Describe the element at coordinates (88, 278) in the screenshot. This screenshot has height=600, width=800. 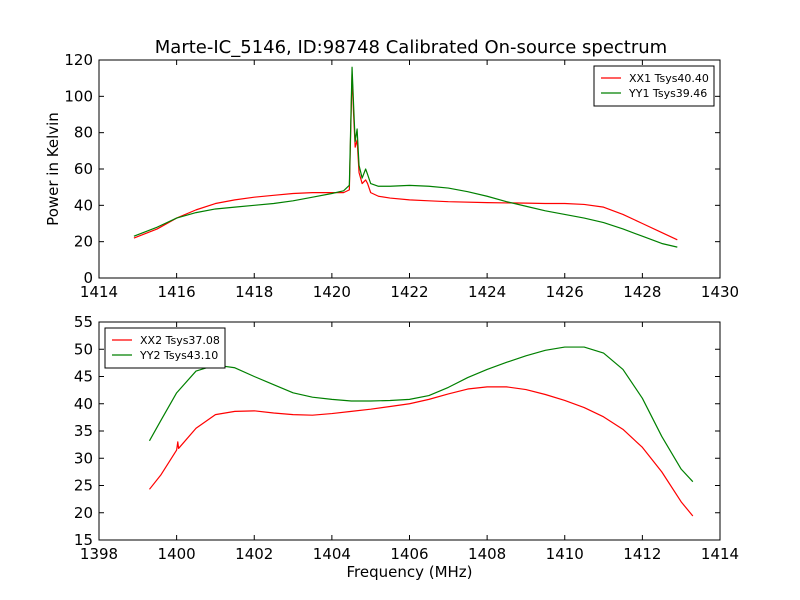
I see `y-tick-label: 0` at that location.